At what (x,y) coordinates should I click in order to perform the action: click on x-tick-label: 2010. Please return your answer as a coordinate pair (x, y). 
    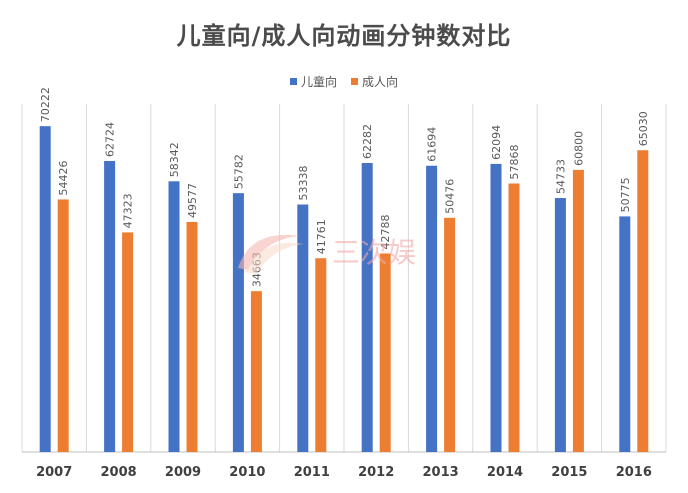
    Looking at the image, I should click on (247, 472).